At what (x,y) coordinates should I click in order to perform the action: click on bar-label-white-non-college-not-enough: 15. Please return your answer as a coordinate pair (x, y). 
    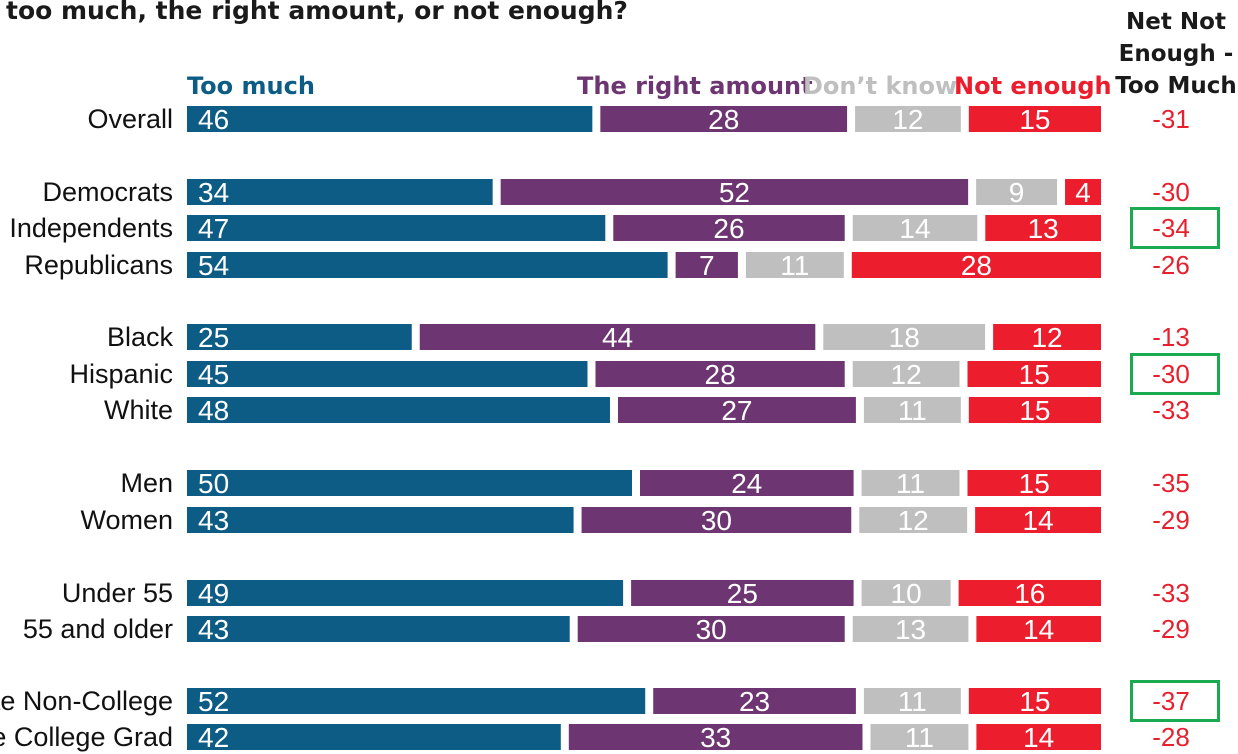
    Looking at the image, I should click on (1034, 701).